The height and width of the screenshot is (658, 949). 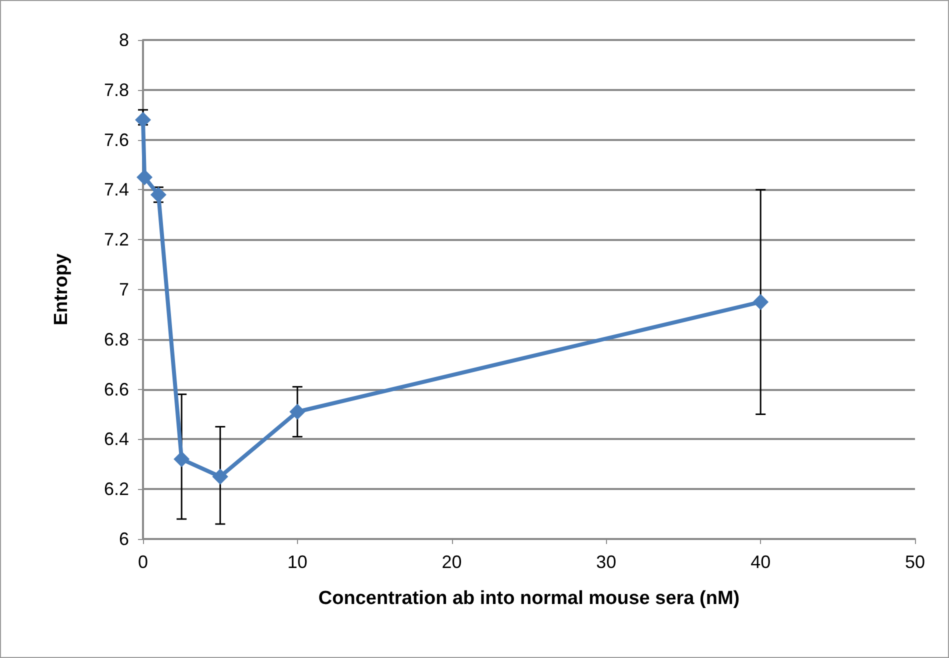 What do you see at coordinates (529, 598) in the screenshot?
I see `x-axis-title: Concentration ab into normal mouse sera (nM)` at bounding box center [529, 598].